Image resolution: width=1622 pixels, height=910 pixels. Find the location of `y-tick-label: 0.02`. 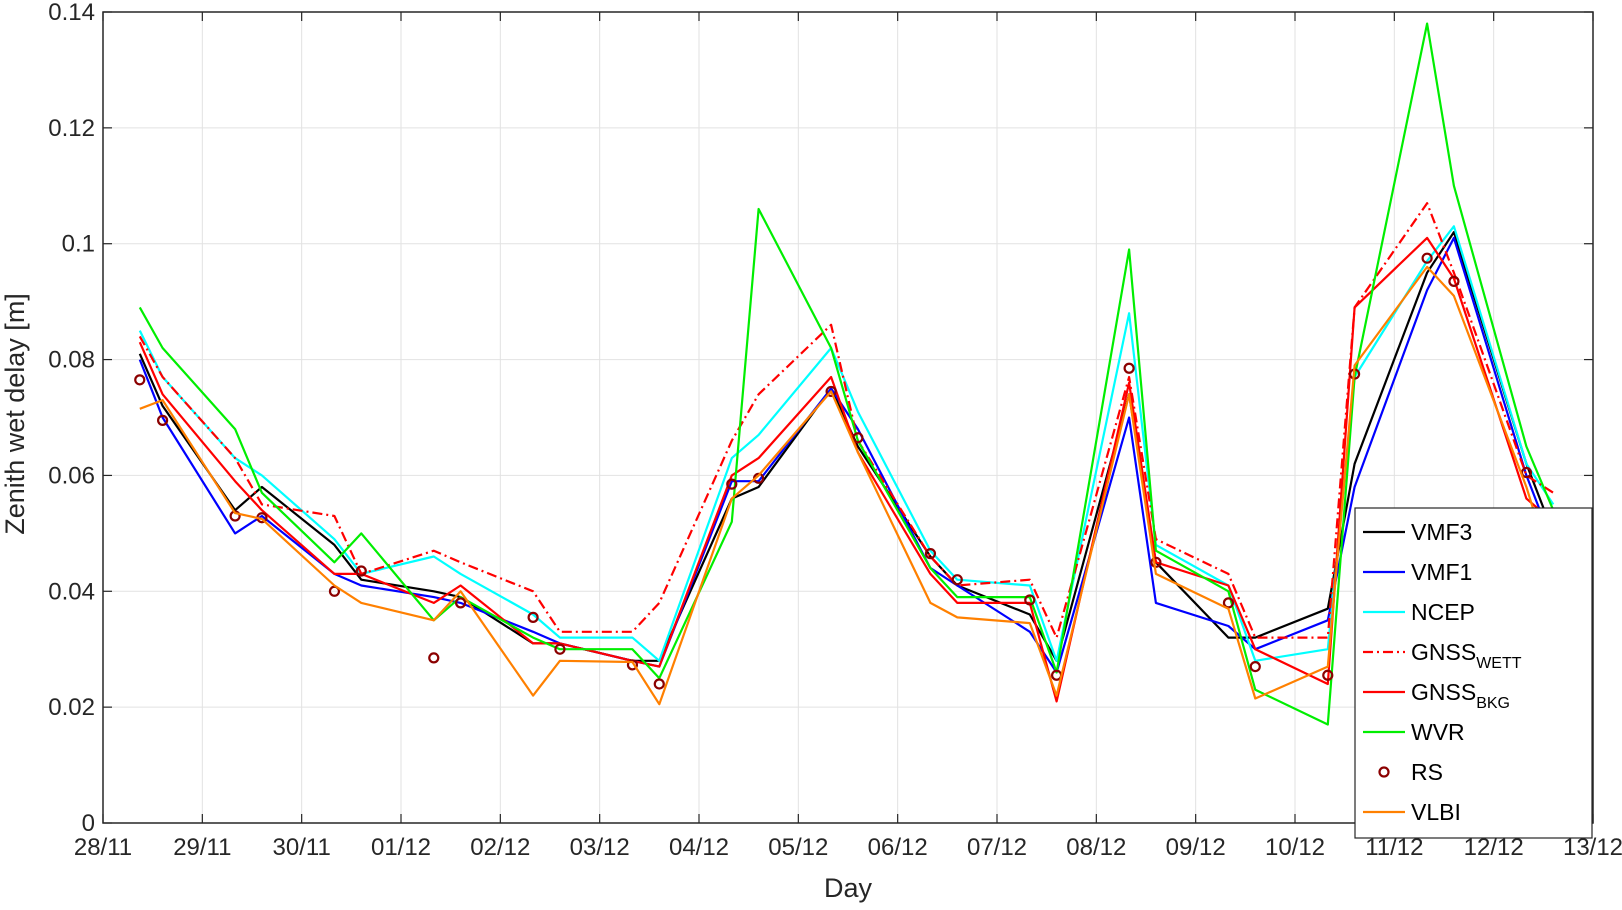

y-tick-label: 0.02 is located at coordinates (71, 707).